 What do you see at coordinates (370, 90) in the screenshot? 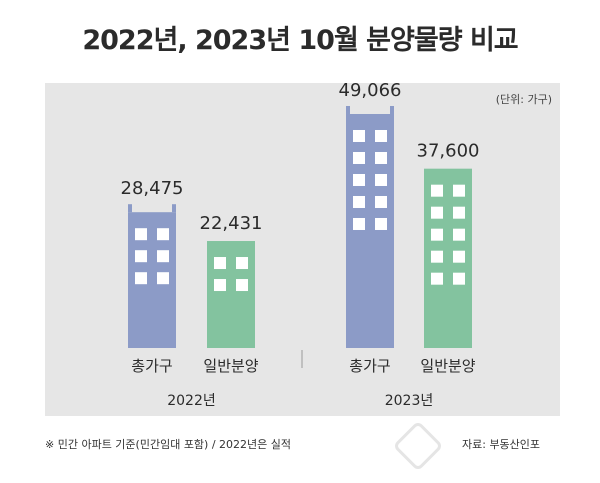
I see `data-label: 49,066` at bounding box center [370, 90].